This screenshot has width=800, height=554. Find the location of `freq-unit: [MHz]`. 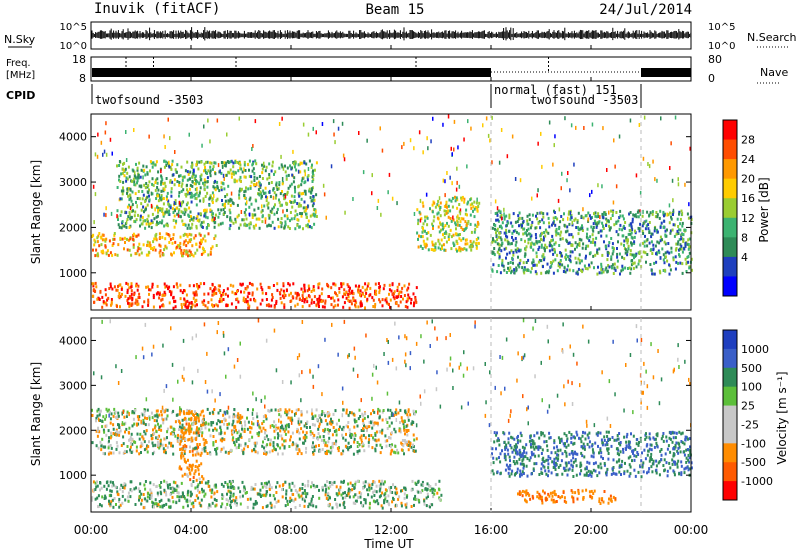

freq-unit: [MHz] is located at coordinates (20, 75).